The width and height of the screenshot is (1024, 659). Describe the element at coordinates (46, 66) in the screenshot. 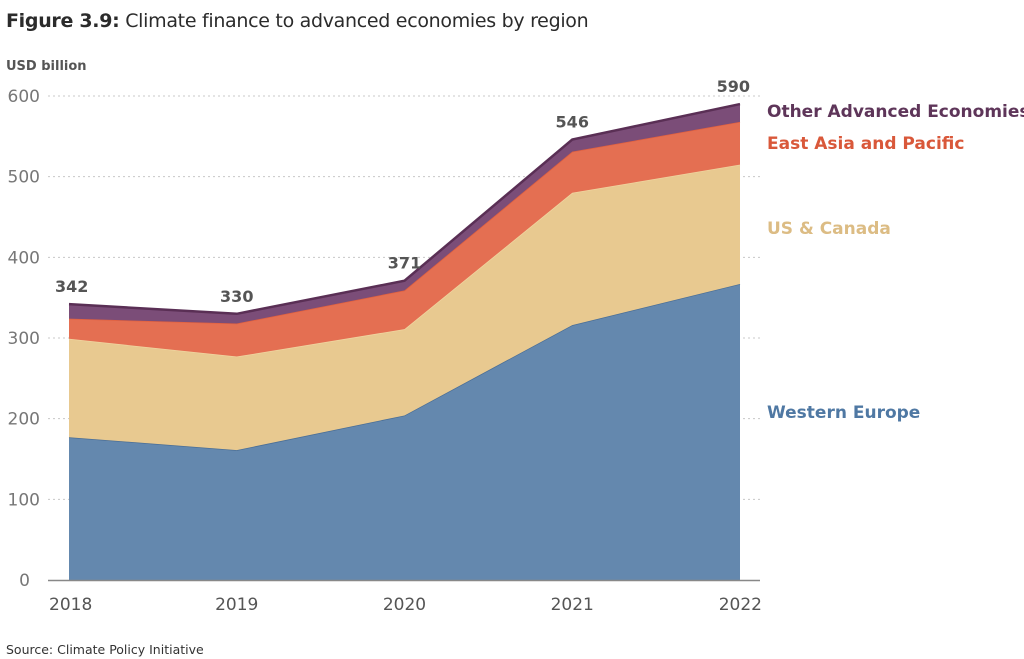

I see `y-axis-unit-label: USD billion` at that location.